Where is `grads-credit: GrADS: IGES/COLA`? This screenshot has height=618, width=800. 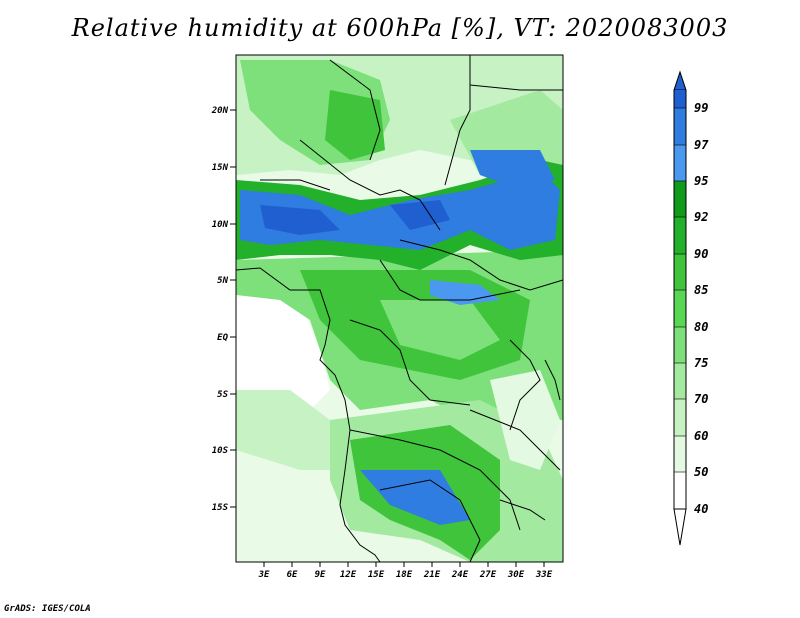
grads-credit: GrADS: IGES/COLA is located at coordinates (47, 609).